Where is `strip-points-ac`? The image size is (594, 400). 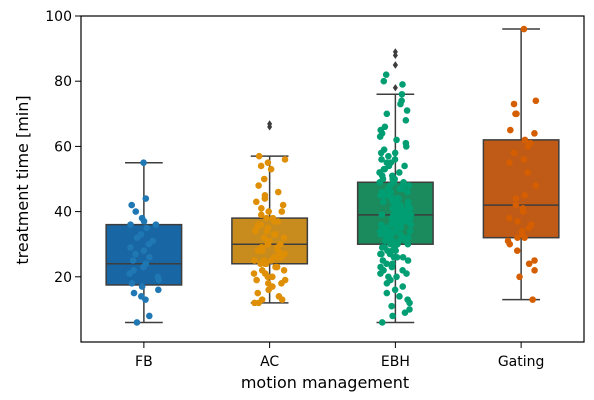 strip-points-ac is located at coordinates (269, 229).